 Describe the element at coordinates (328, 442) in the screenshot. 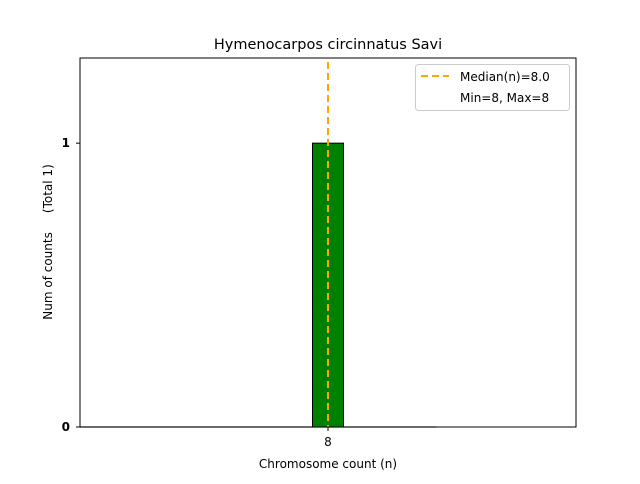

I see `x-tick-label: 8` at that location.